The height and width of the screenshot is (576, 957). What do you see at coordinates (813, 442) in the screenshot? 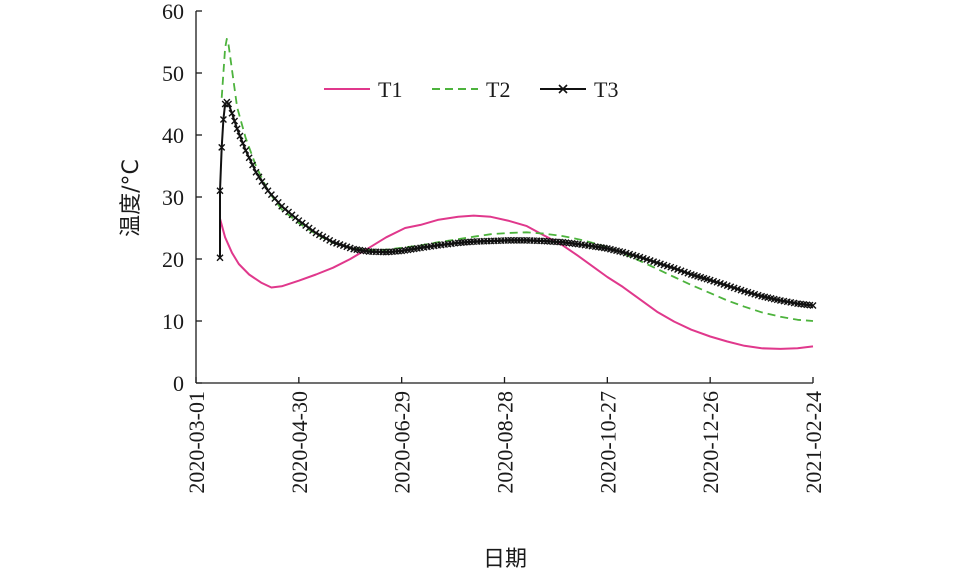
I see `x-tick-label: 2021-02-24` at bounding box center [813, 442].